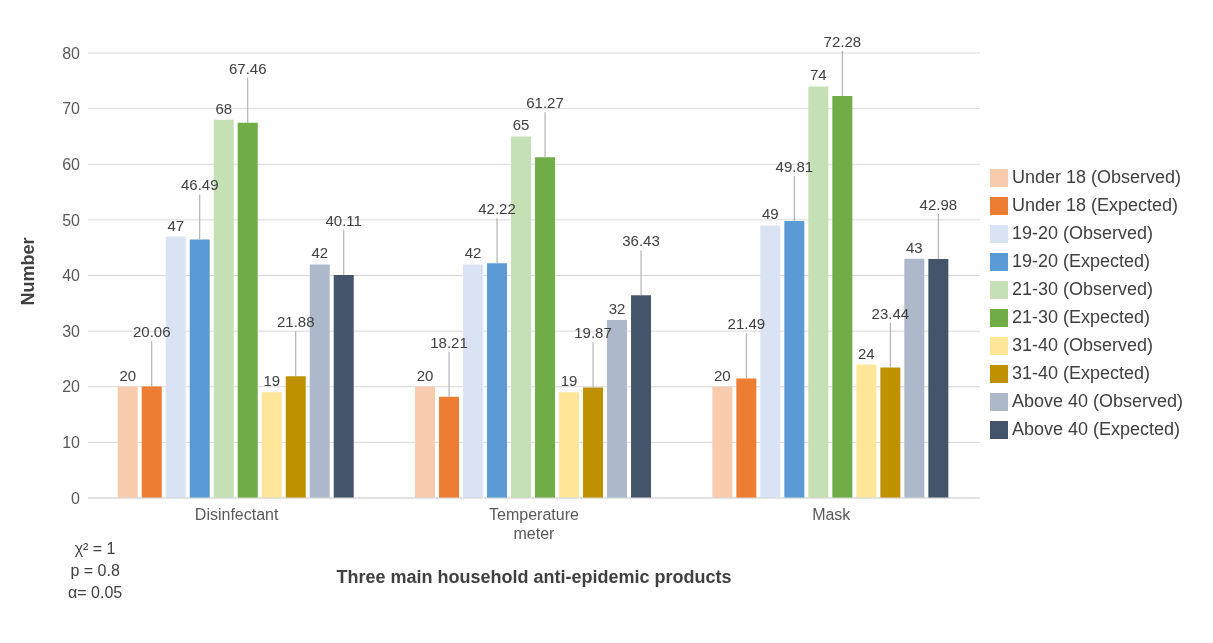 The width and height of the screenshot is (1213, 643). I want to click on data-label: 40.11, so click(343, 220).